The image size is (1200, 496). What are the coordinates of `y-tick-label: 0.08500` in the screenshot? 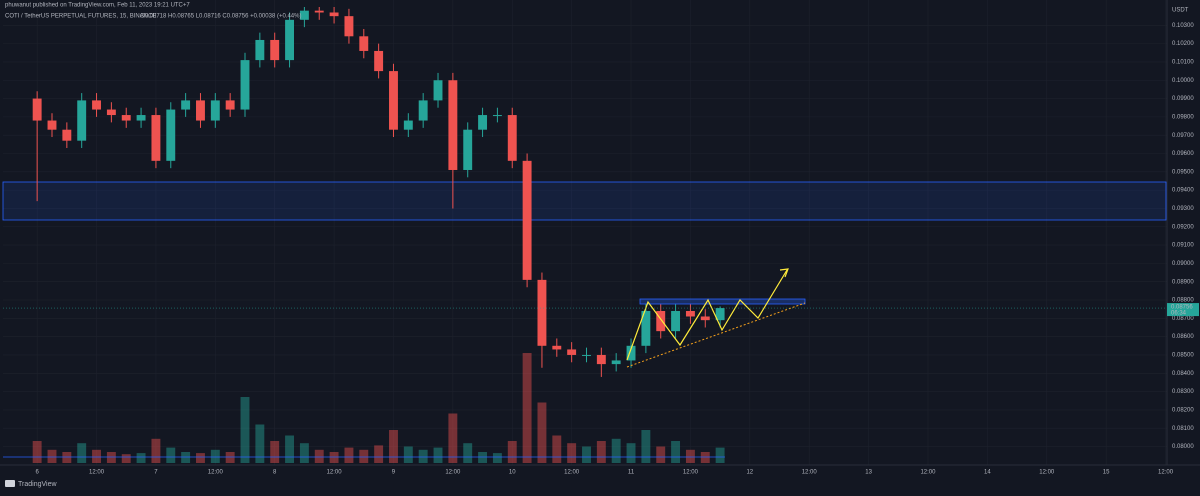 It's located at (1183, 356).